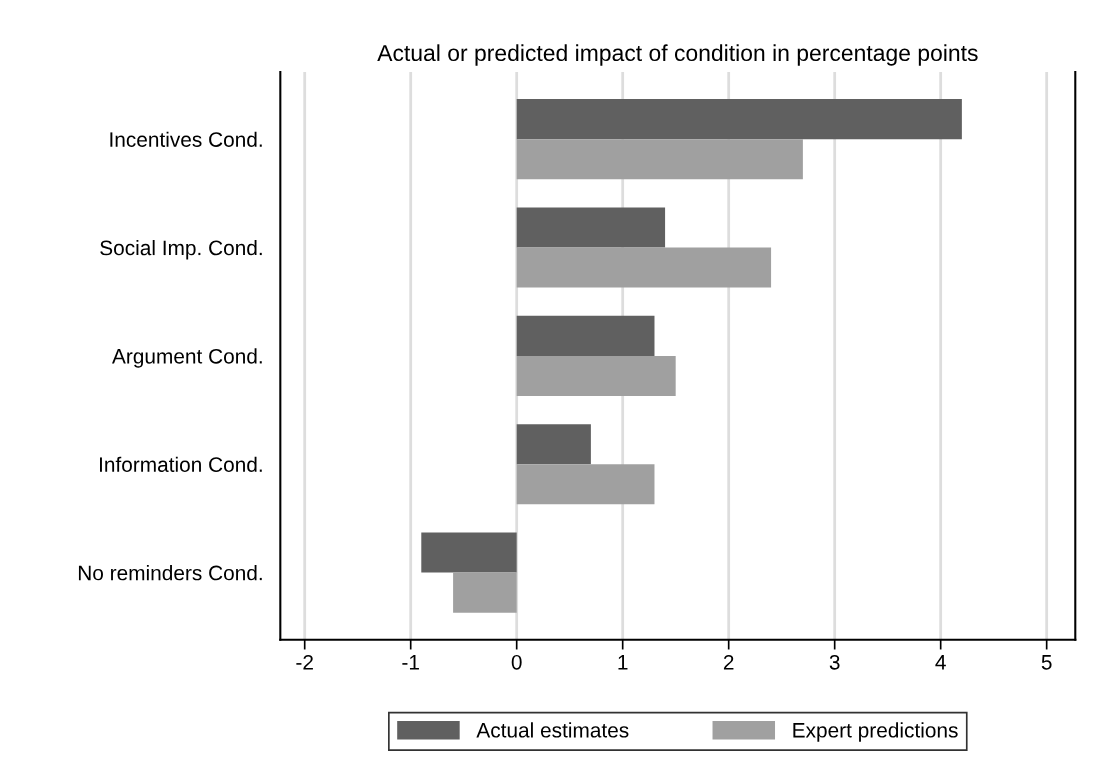 This screenshot has height=758, width=1095. I want to click on x-tick-label: 4, so click(940, 662).